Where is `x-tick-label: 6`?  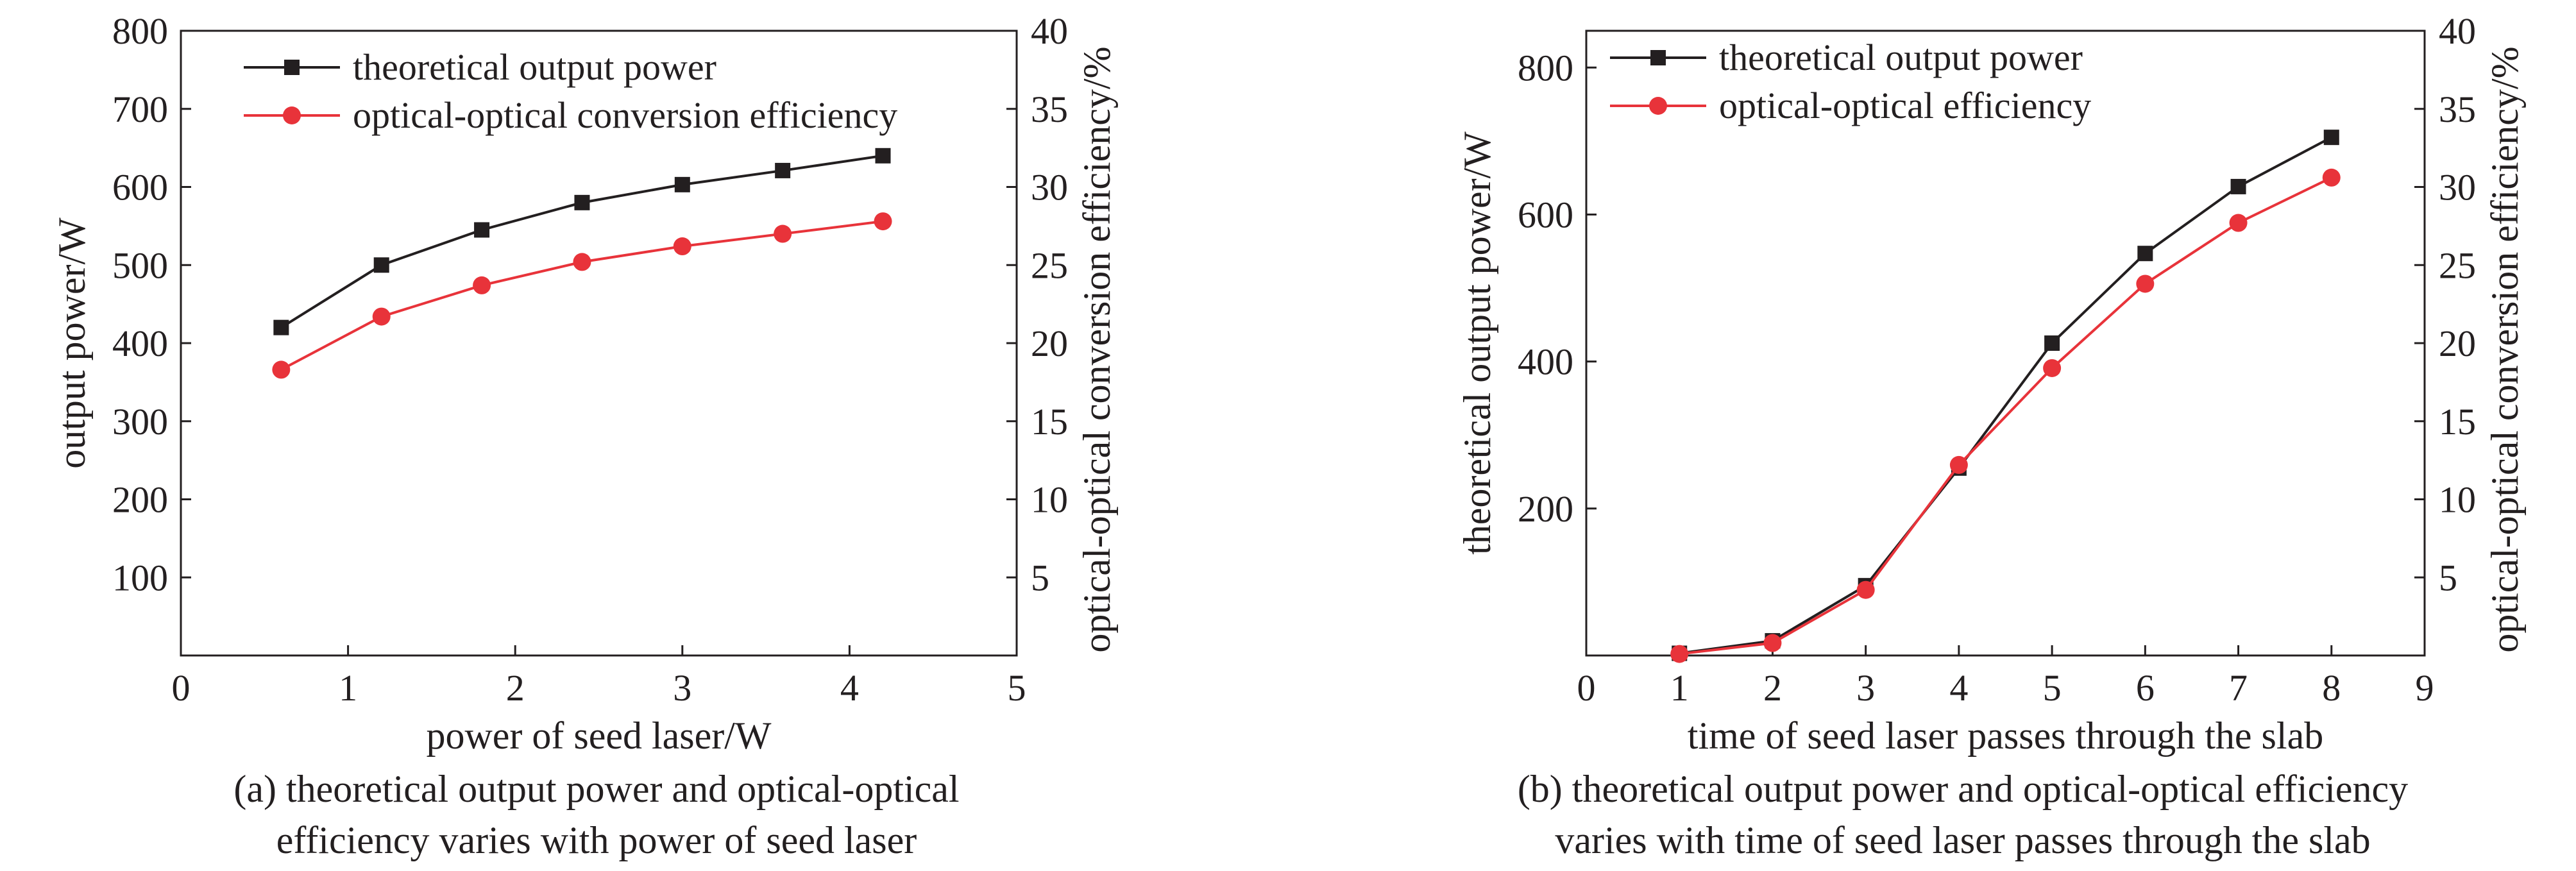
x-tick-label: 6 is located at coordinates (2145, 688).